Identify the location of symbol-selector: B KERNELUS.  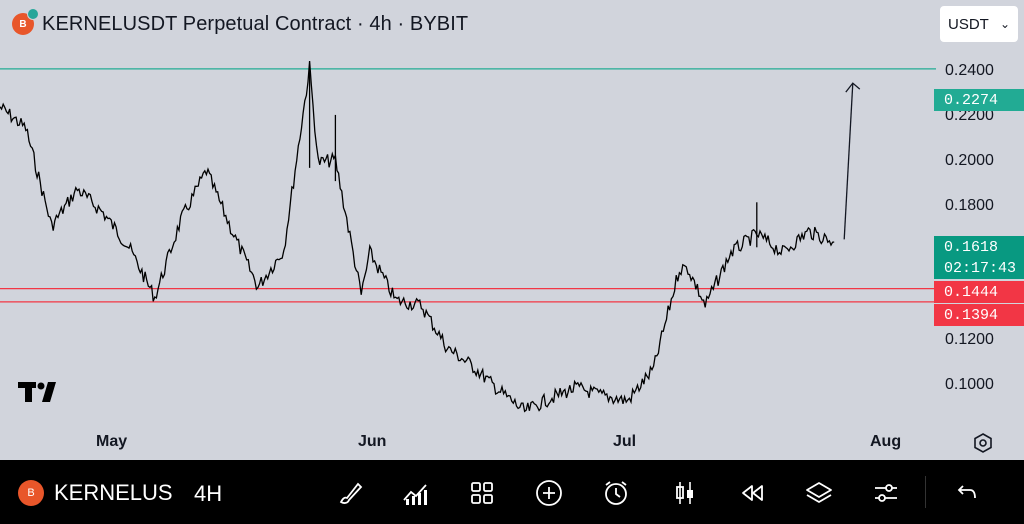
(95, 493).